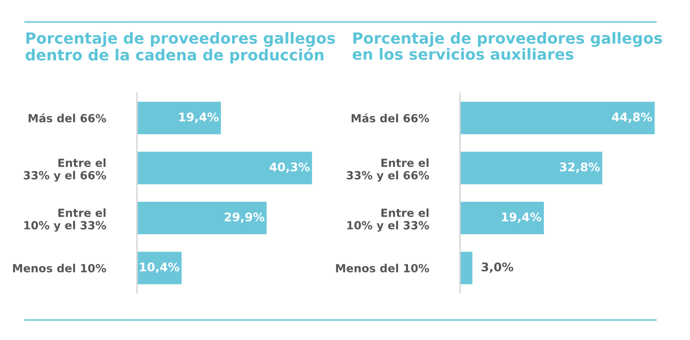 The image size is (690, 340). I want to click on data-label: 3,0%, so click(498, 267).